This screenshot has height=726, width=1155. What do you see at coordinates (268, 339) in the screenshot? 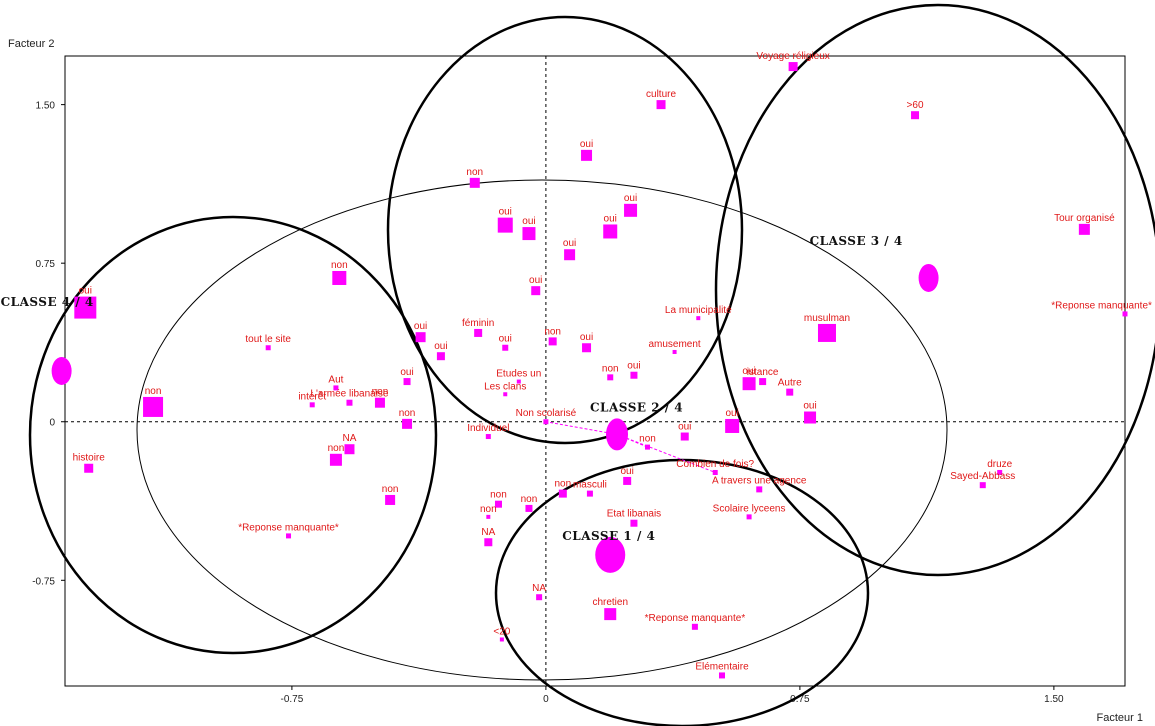
I see `point-label: tout le site` at bounding box center [268, 339].